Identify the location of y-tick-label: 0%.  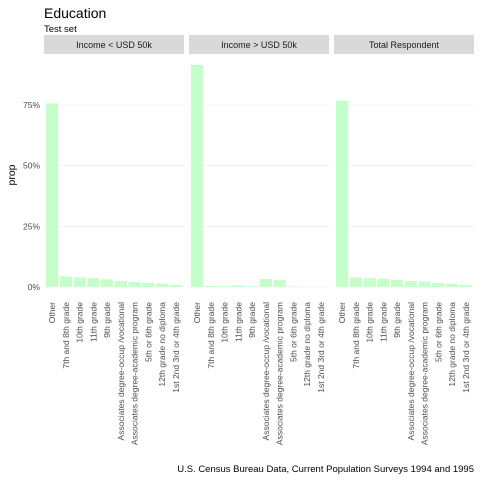
(34, 287).